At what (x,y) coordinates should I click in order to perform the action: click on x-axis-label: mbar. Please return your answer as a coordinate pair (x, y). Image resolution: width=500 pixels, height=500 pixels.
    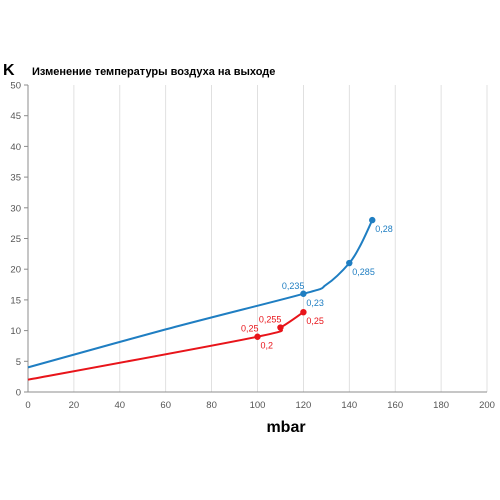
    Looking at the image, I should click on (285, 427).